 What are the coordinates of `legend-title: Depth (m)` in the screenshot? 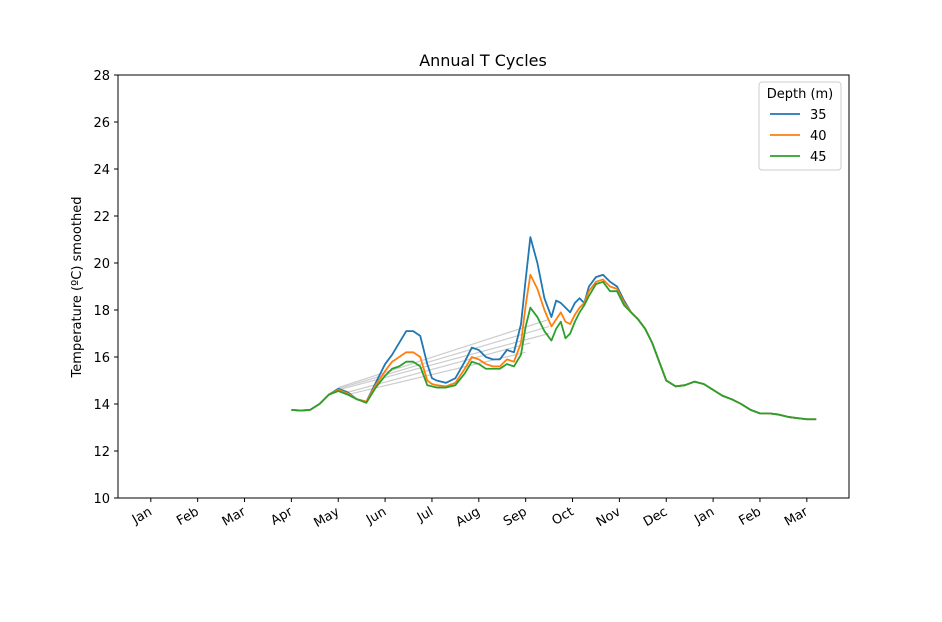 It's located at (800, 94).